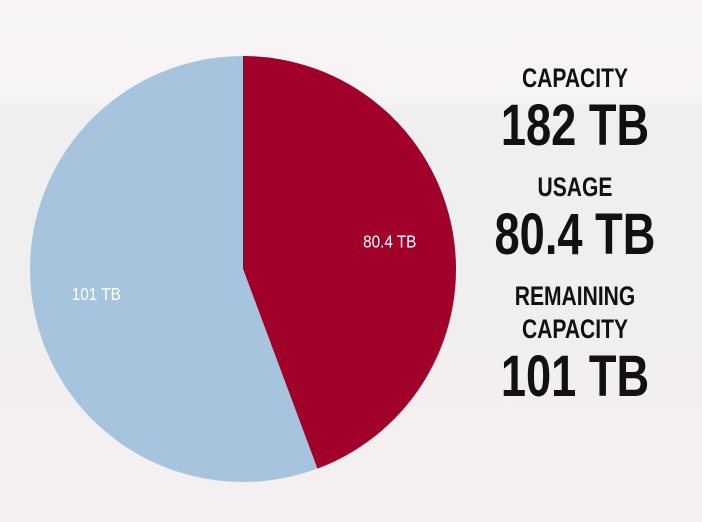 Image resolution: width=702 pixels, height=522 pixels. I want to click on stat: REMAINING CAPACITY 101 TB, so click(574, 344).